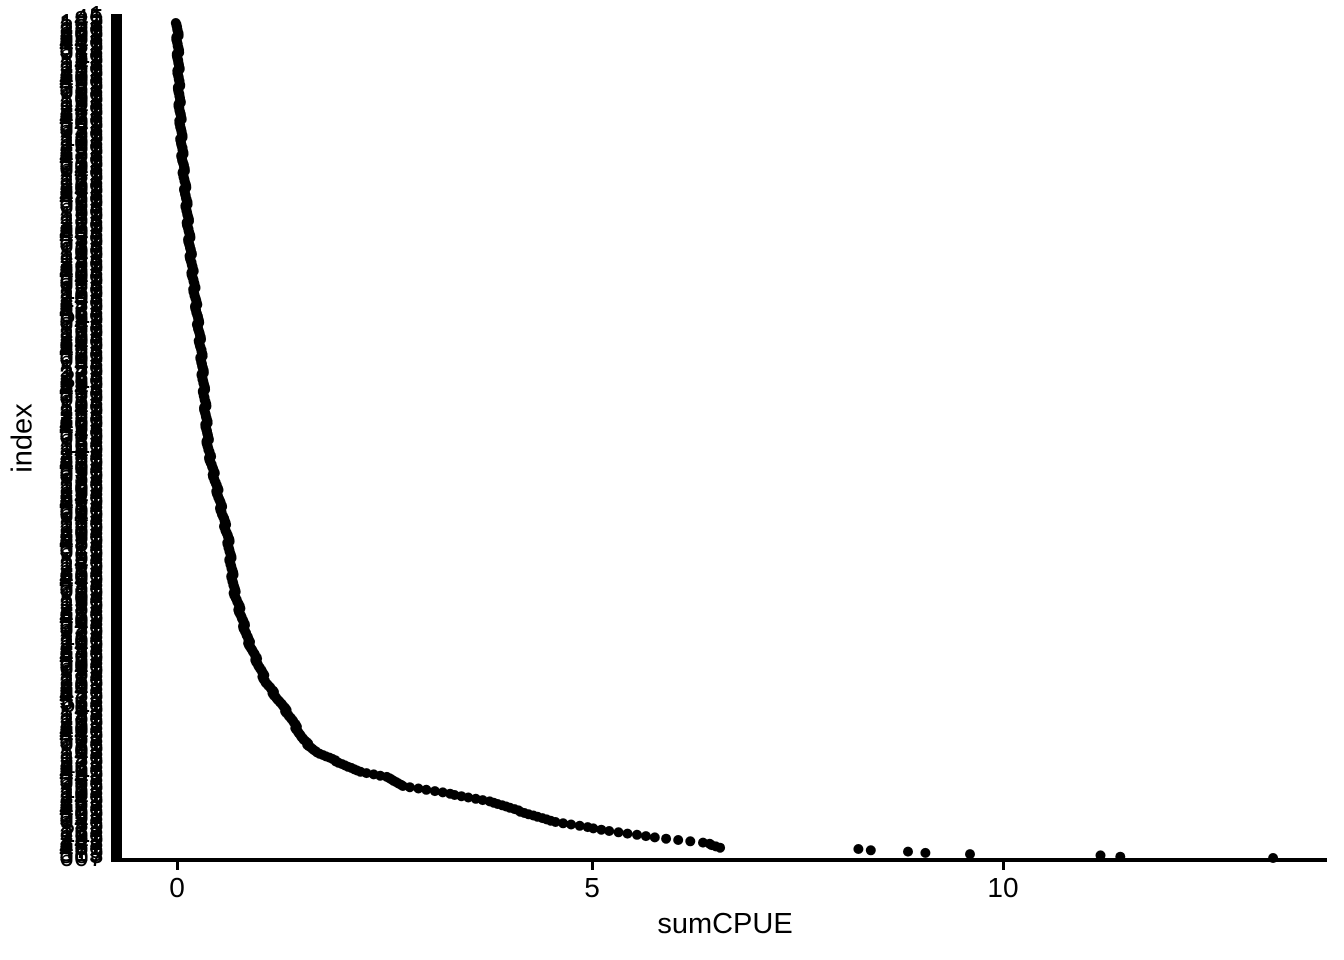  I want to click on y-tick-label: 225, so click(81, 719).